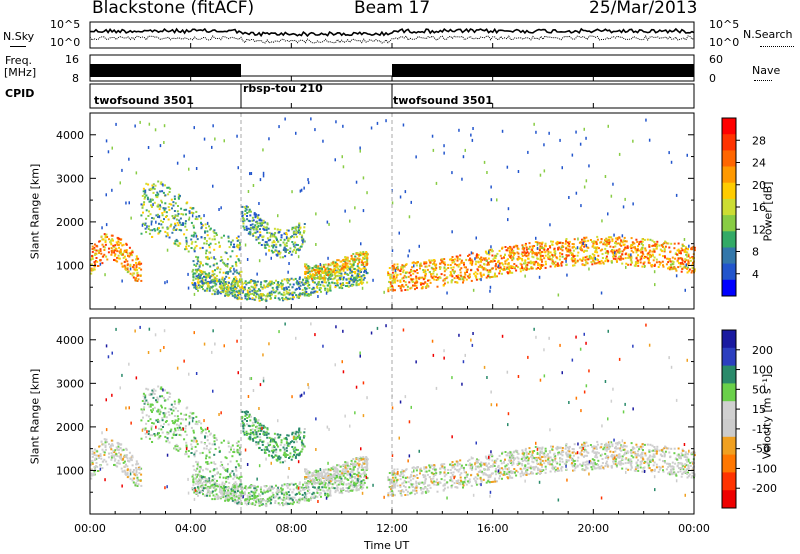 This screenshot has height=554, width=800. I want to click on cpid-label: CPID, so click(20, 93).